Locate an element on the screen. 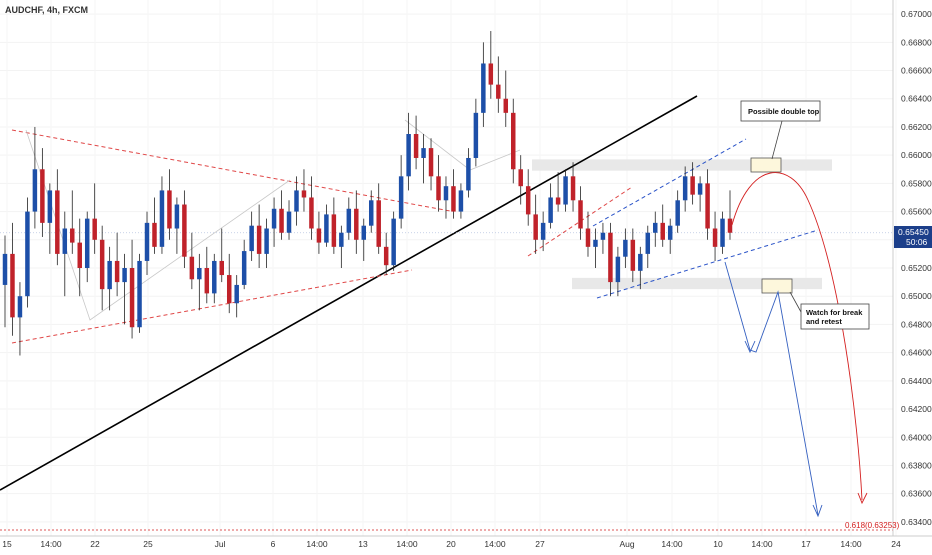 Image resolution: width=932 pixels, height=555 pixels. price-tag: 0.65450 50:06 is located at coordinates (913, 237).